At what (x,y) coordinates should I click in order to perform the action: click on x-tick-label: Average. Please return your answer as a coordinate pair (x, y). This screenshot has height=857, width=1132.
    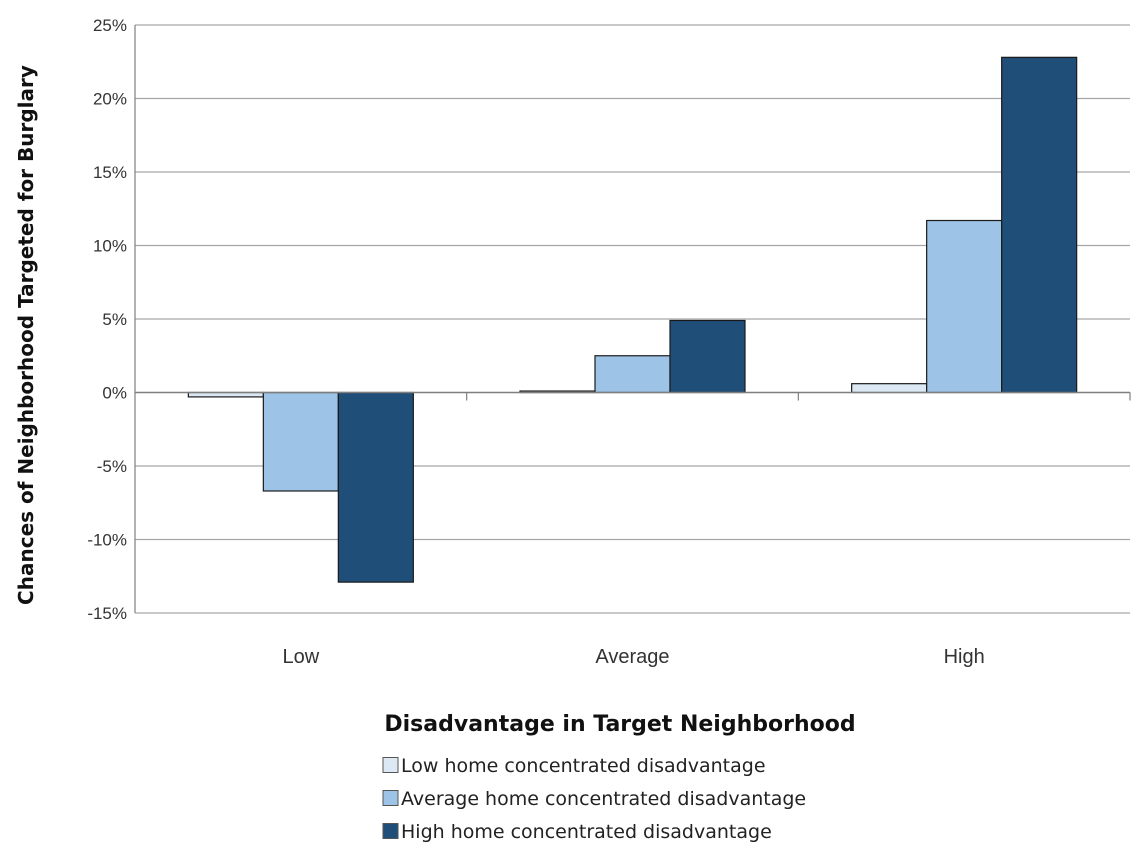
    Looking at the image, I should click on (632, 657).